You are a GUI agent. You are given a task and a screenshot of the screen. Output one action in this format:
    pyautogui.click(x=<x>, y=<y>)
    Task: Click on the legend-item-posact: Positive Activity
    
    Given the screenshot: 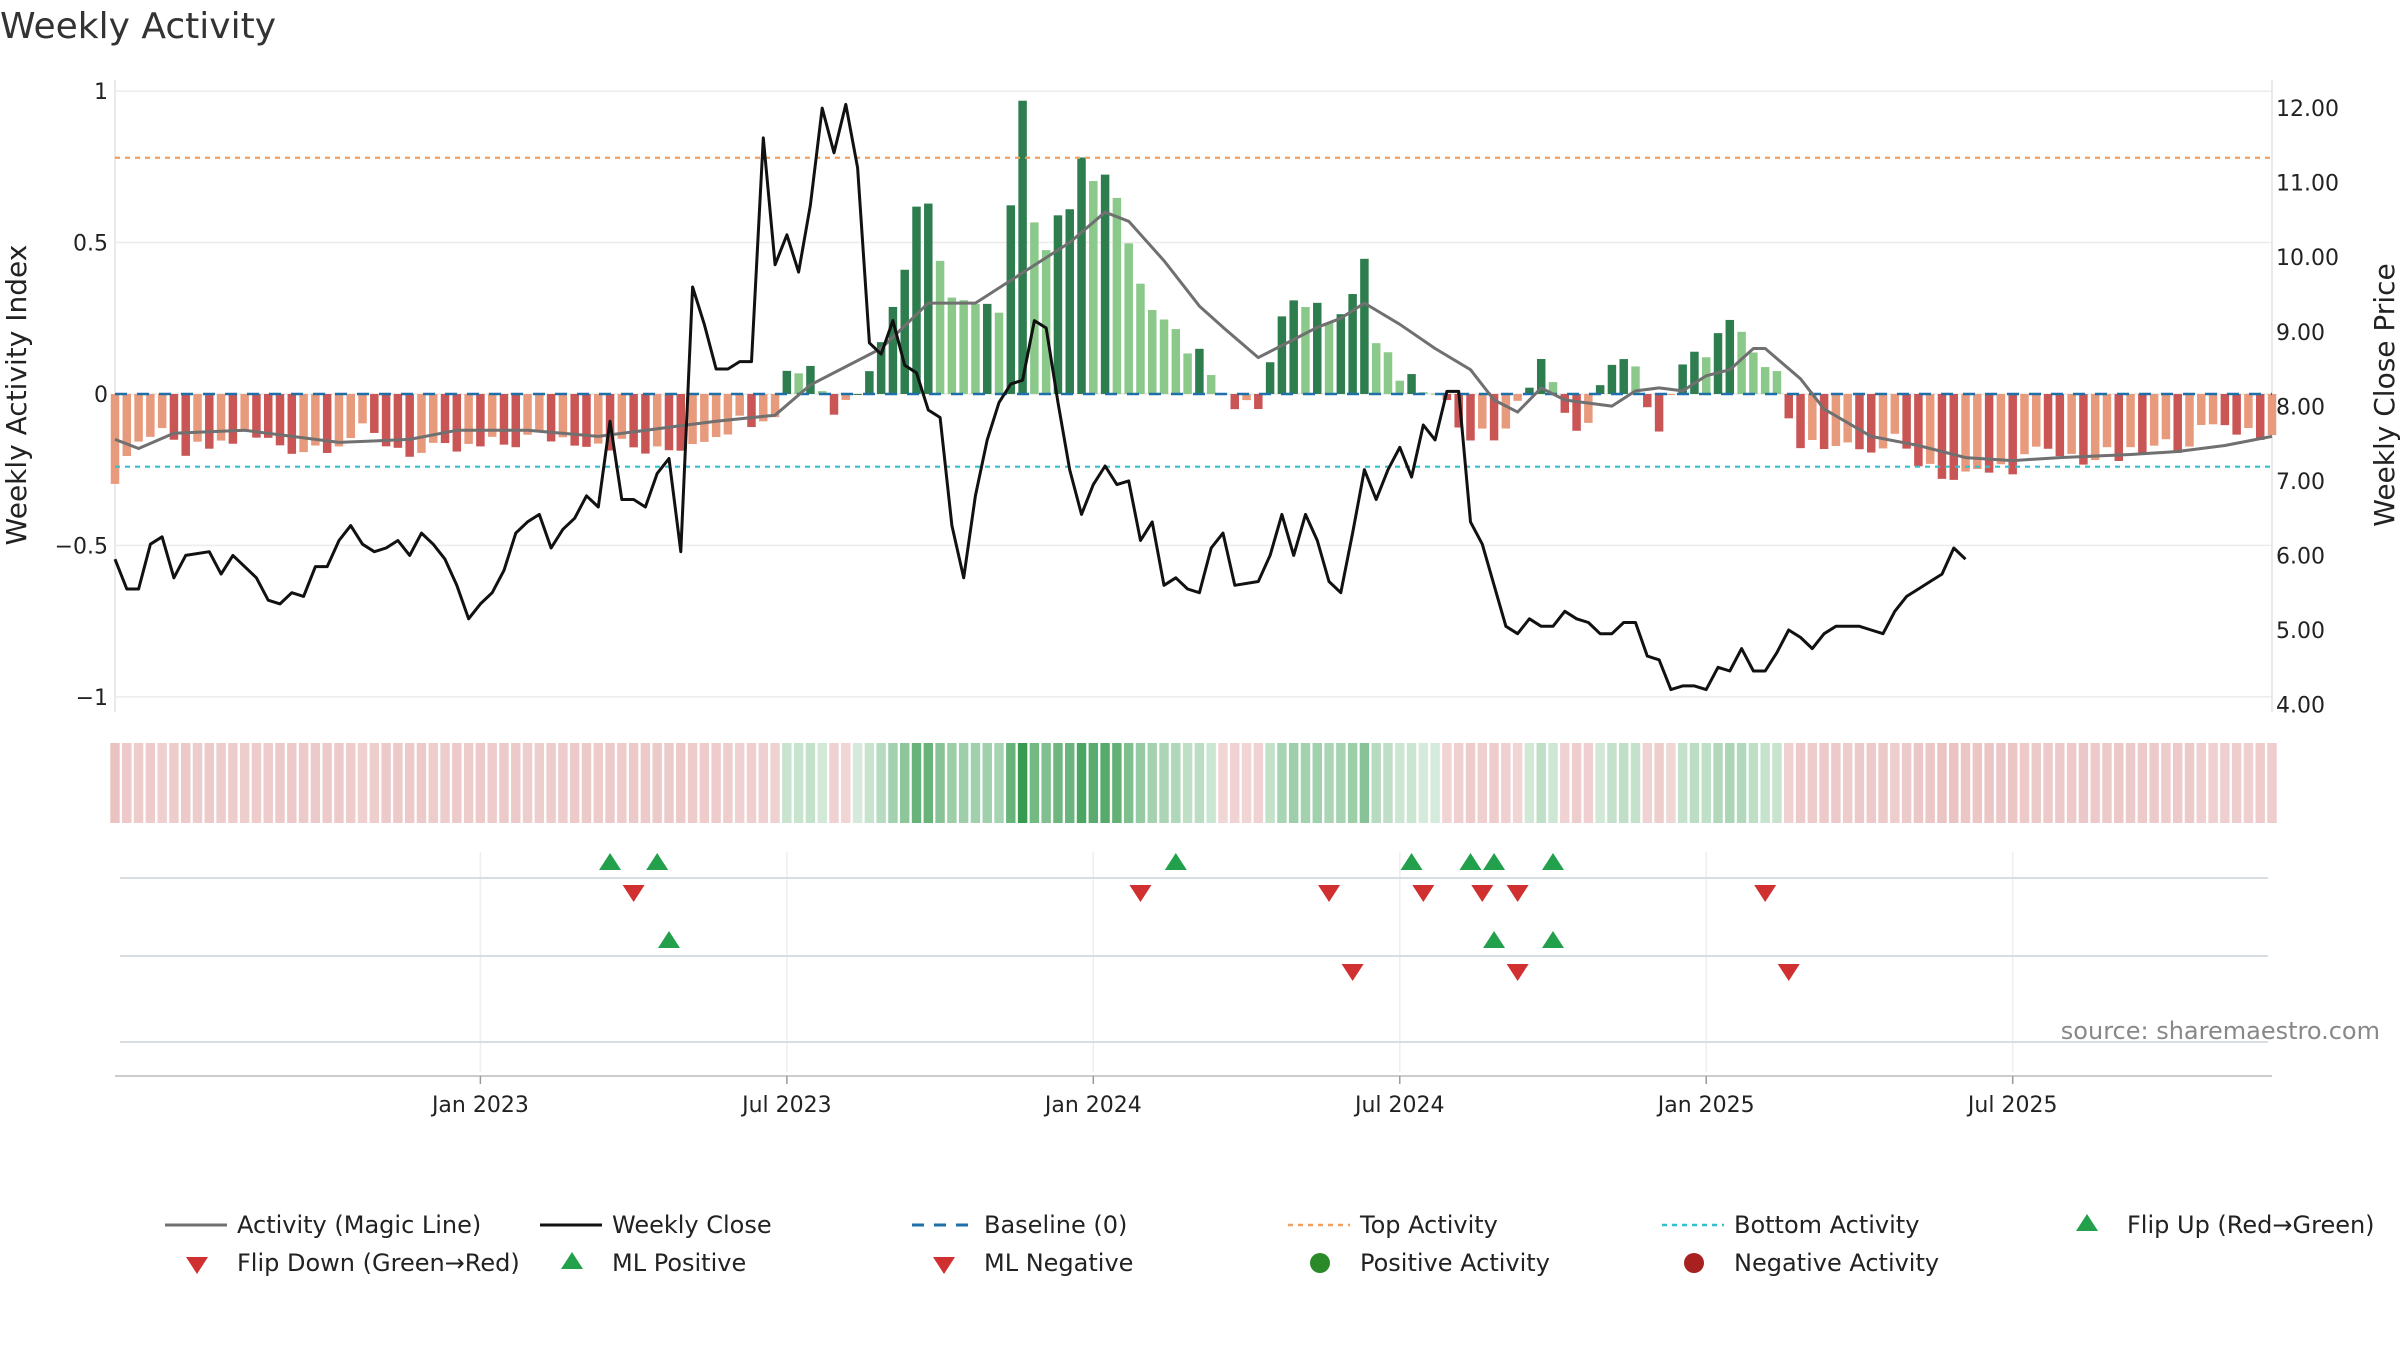 What is the action you would take?
    pyautogui.click(x=1430, y=1263)
    